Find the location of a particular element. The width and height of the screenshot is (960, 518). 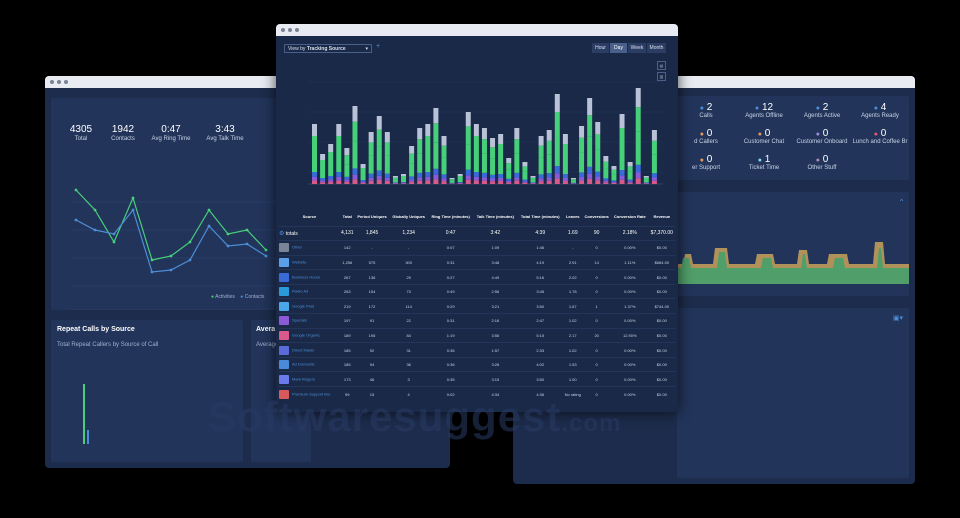

table-cell: 1.78 is located at coordinates (573, 291).